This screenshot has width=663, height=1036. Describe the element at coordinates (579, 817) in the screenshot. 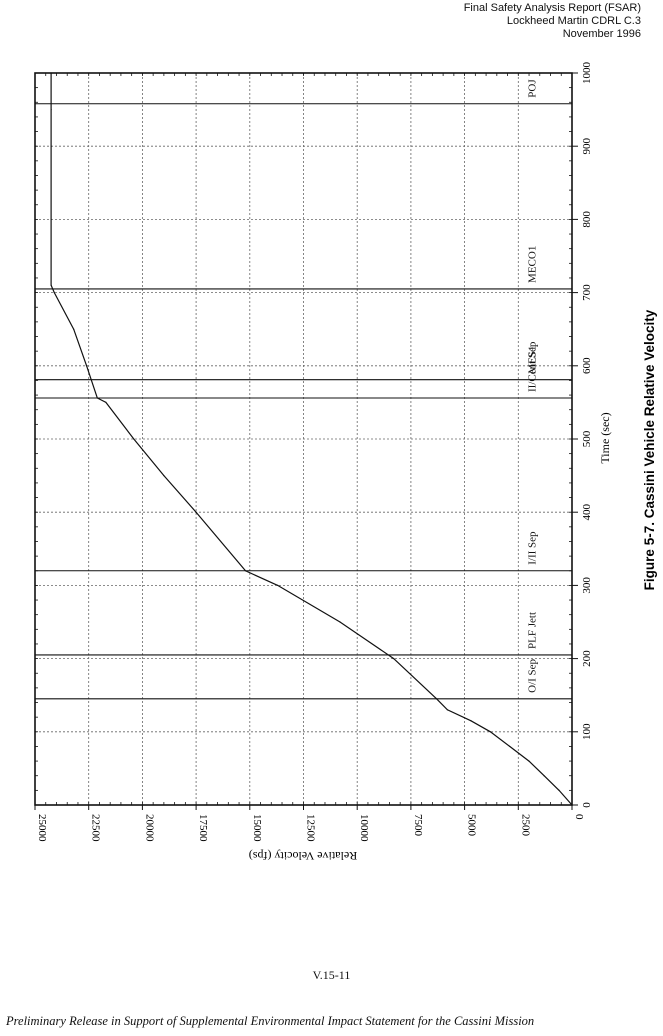

I see `velocity-tick-label: 0` at that location.